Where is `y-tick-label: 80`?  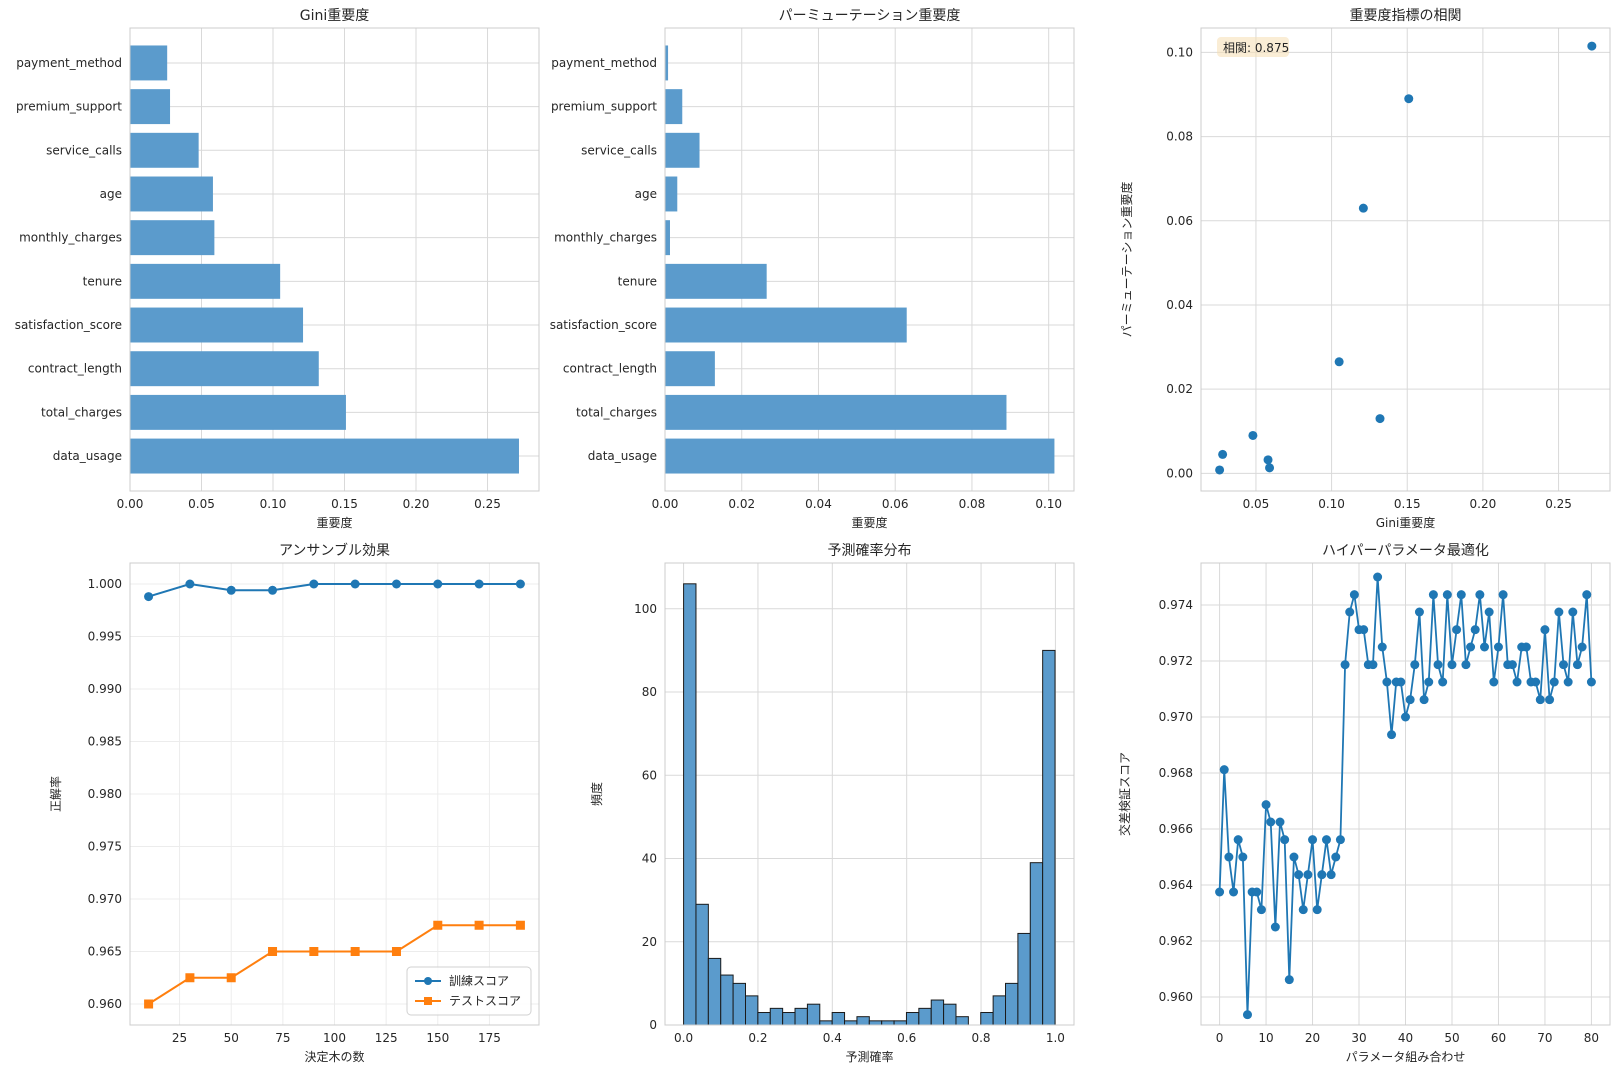
y-tick-label: 80 is located at coordinates (649, 692).